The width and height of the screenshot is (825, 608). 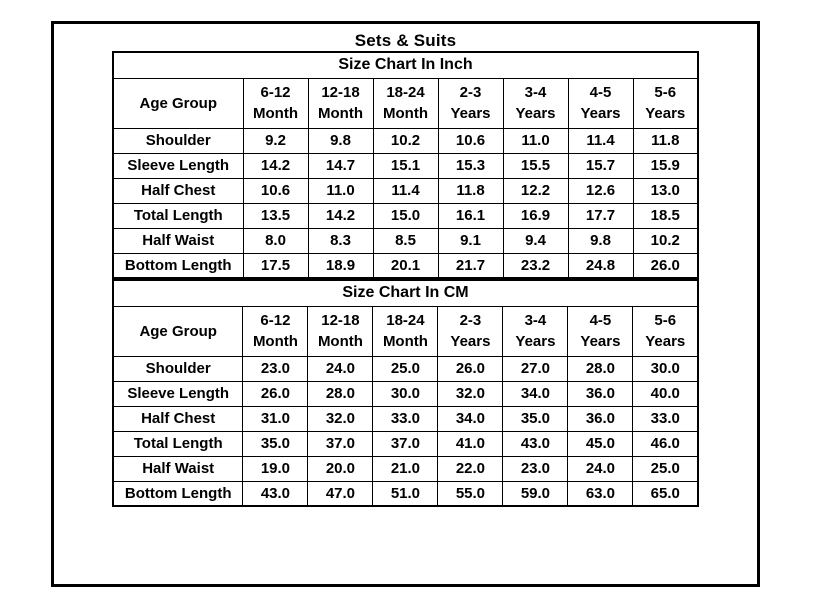 What do you see at coordinates (470, 215) in the screenshot?
I see `cell: 16.1` at bounding box center [470, 215].